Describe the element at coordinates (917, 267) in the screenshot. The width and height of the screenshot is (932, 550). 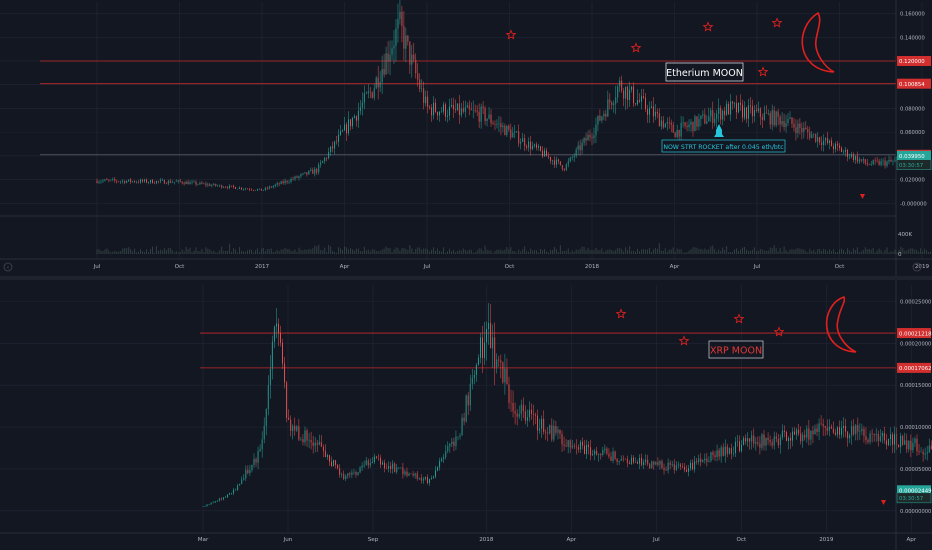
I see `scroll-right-icon: ›` at that location.